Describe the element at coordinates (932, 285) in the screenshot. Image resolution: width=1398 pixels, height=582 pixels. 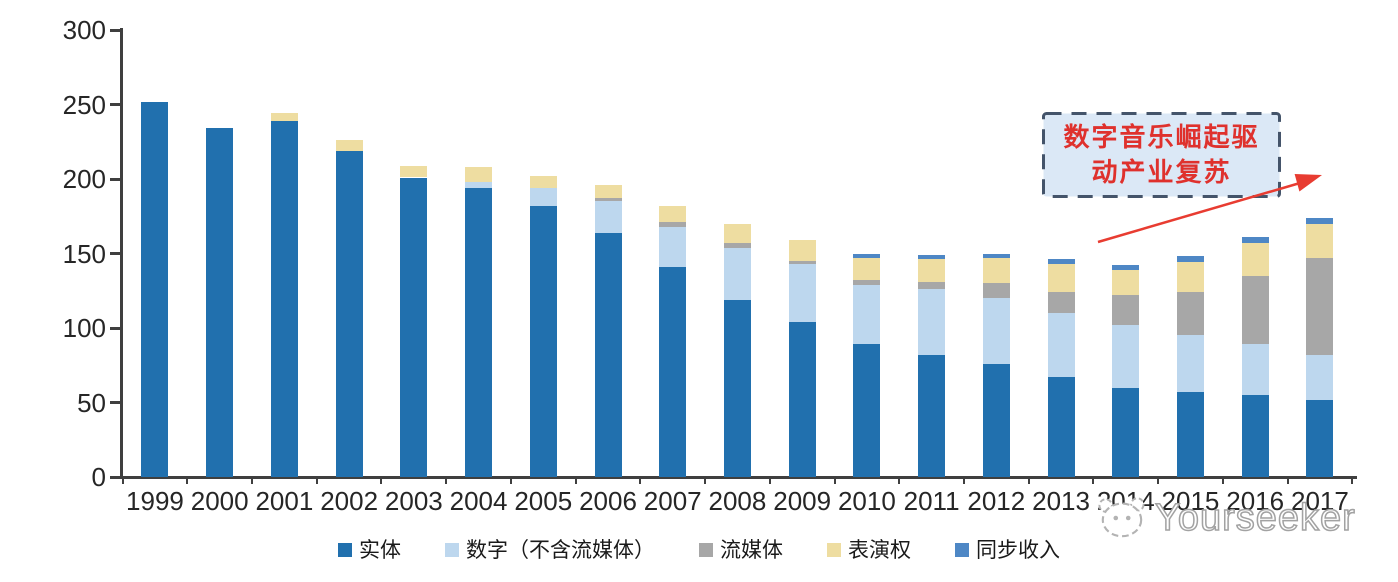
I see `bar-segment-streaming-2011` at that location.